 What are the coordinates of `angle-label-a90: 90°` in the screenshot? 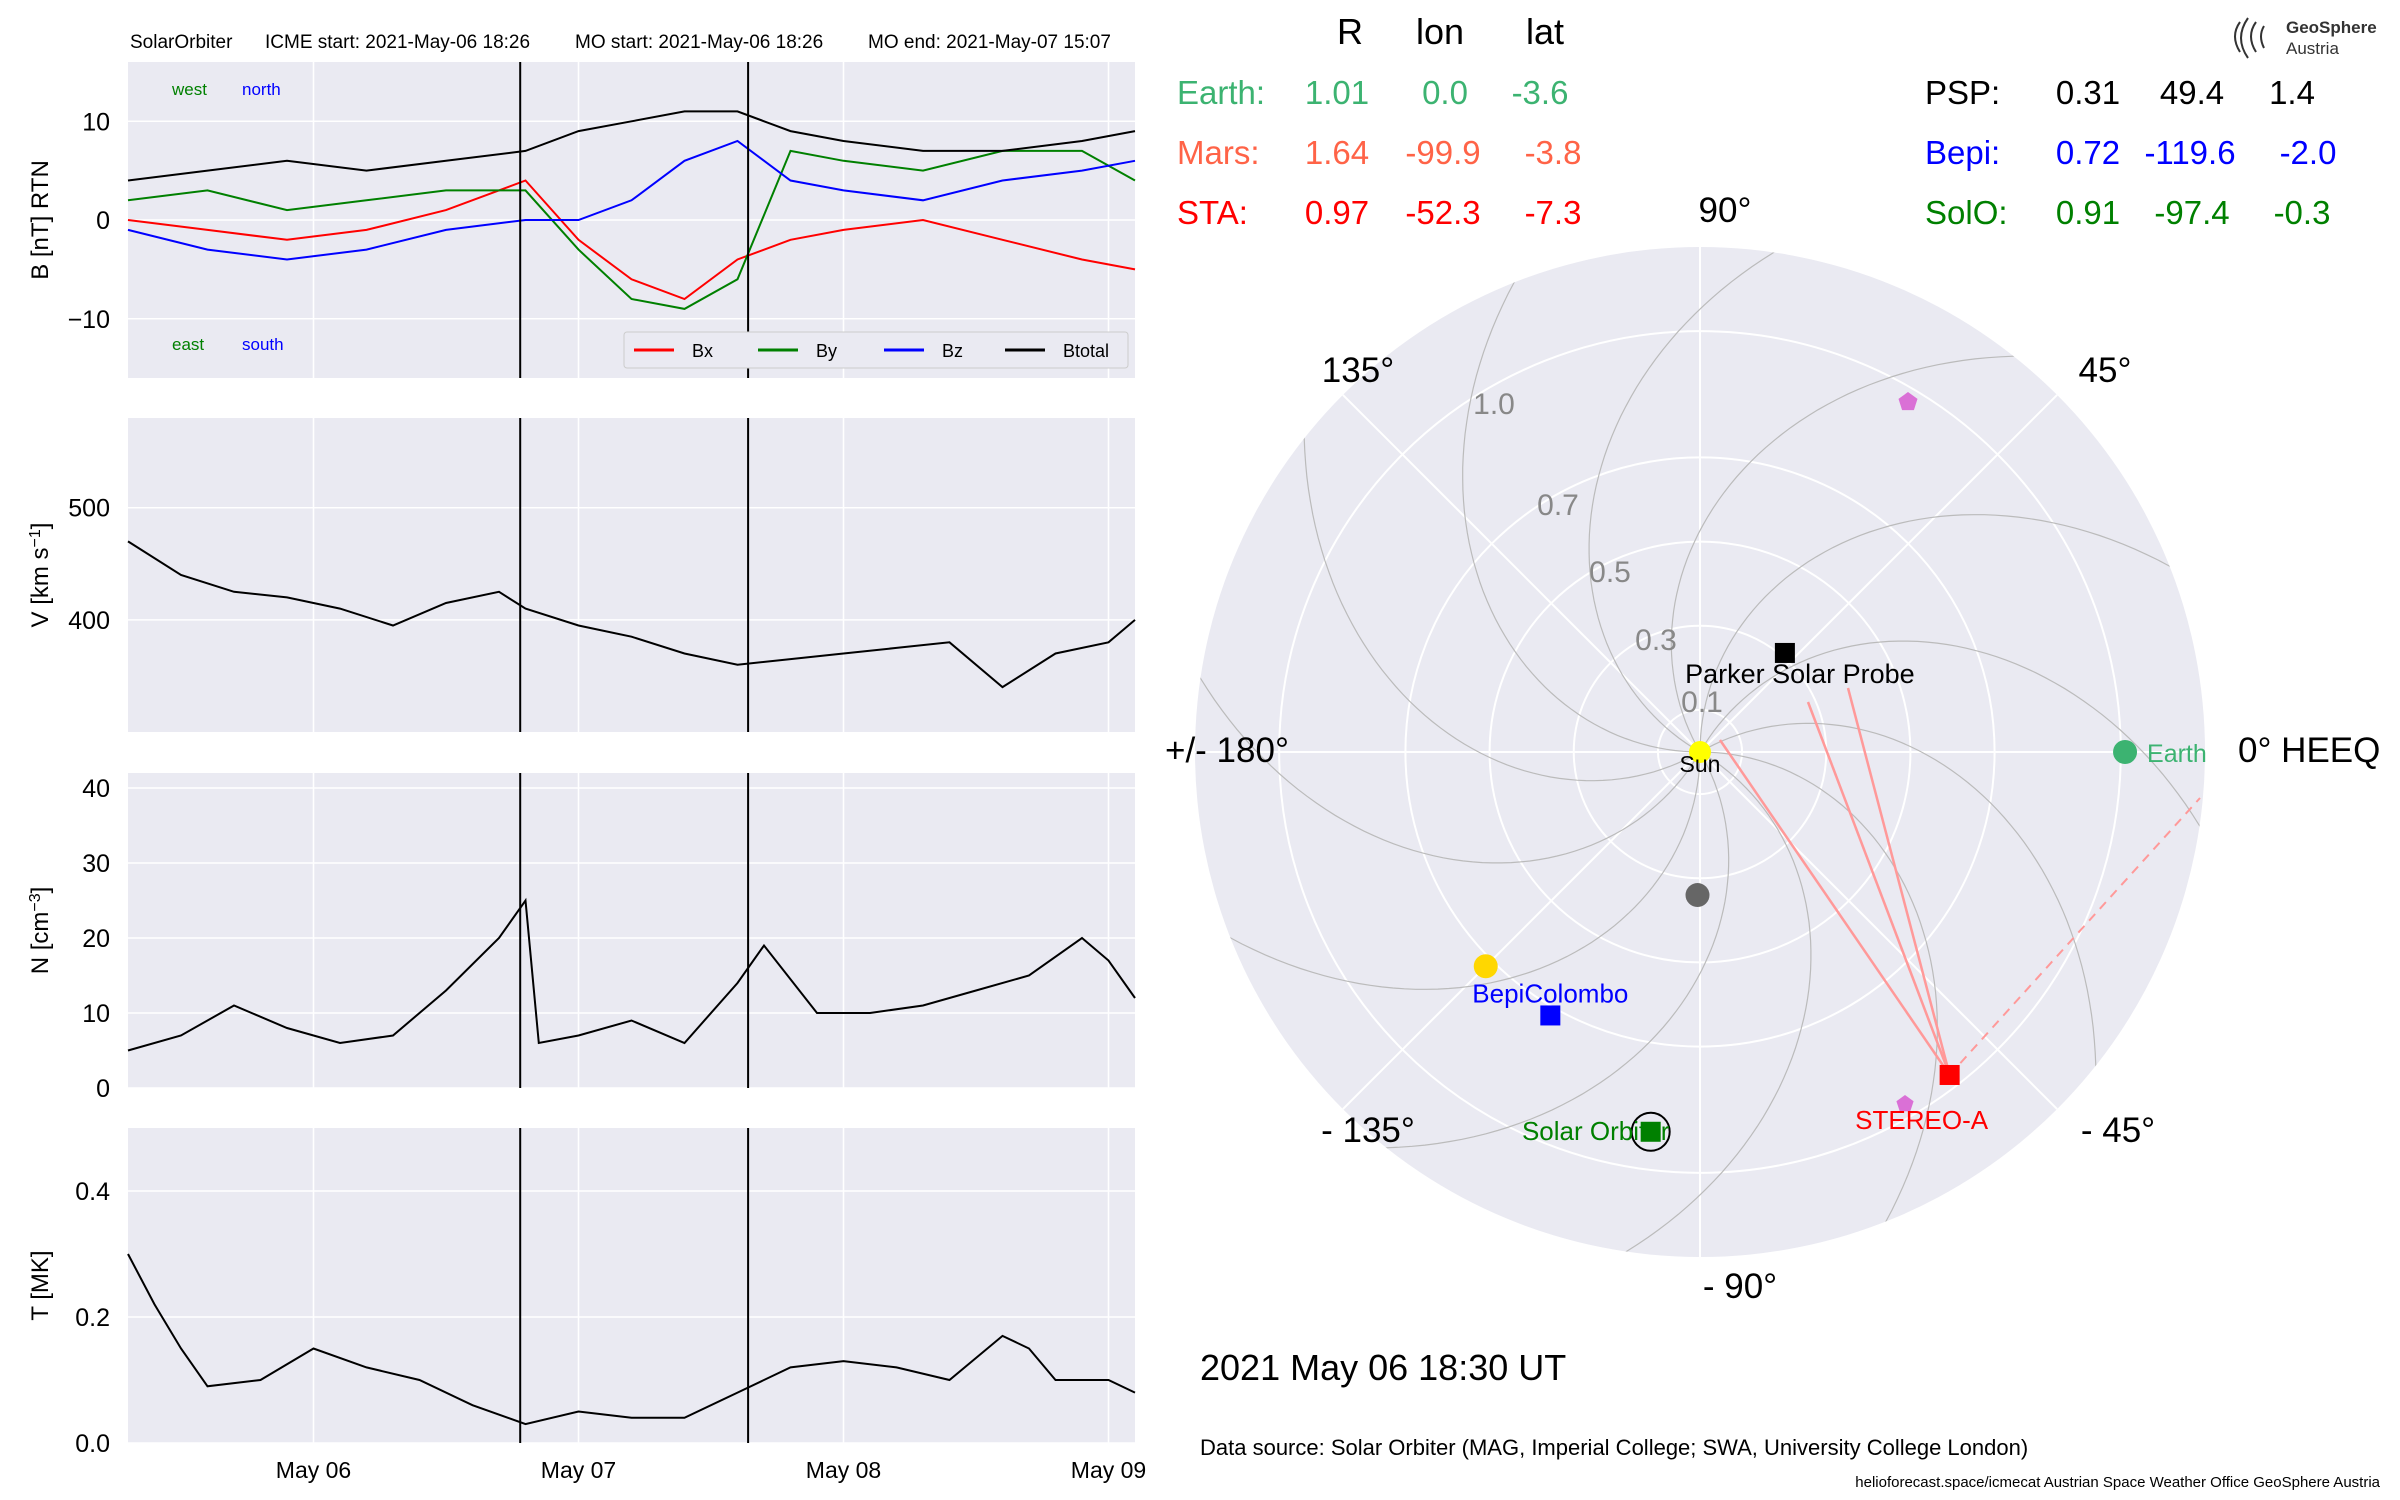 It's located at (1725, 210).